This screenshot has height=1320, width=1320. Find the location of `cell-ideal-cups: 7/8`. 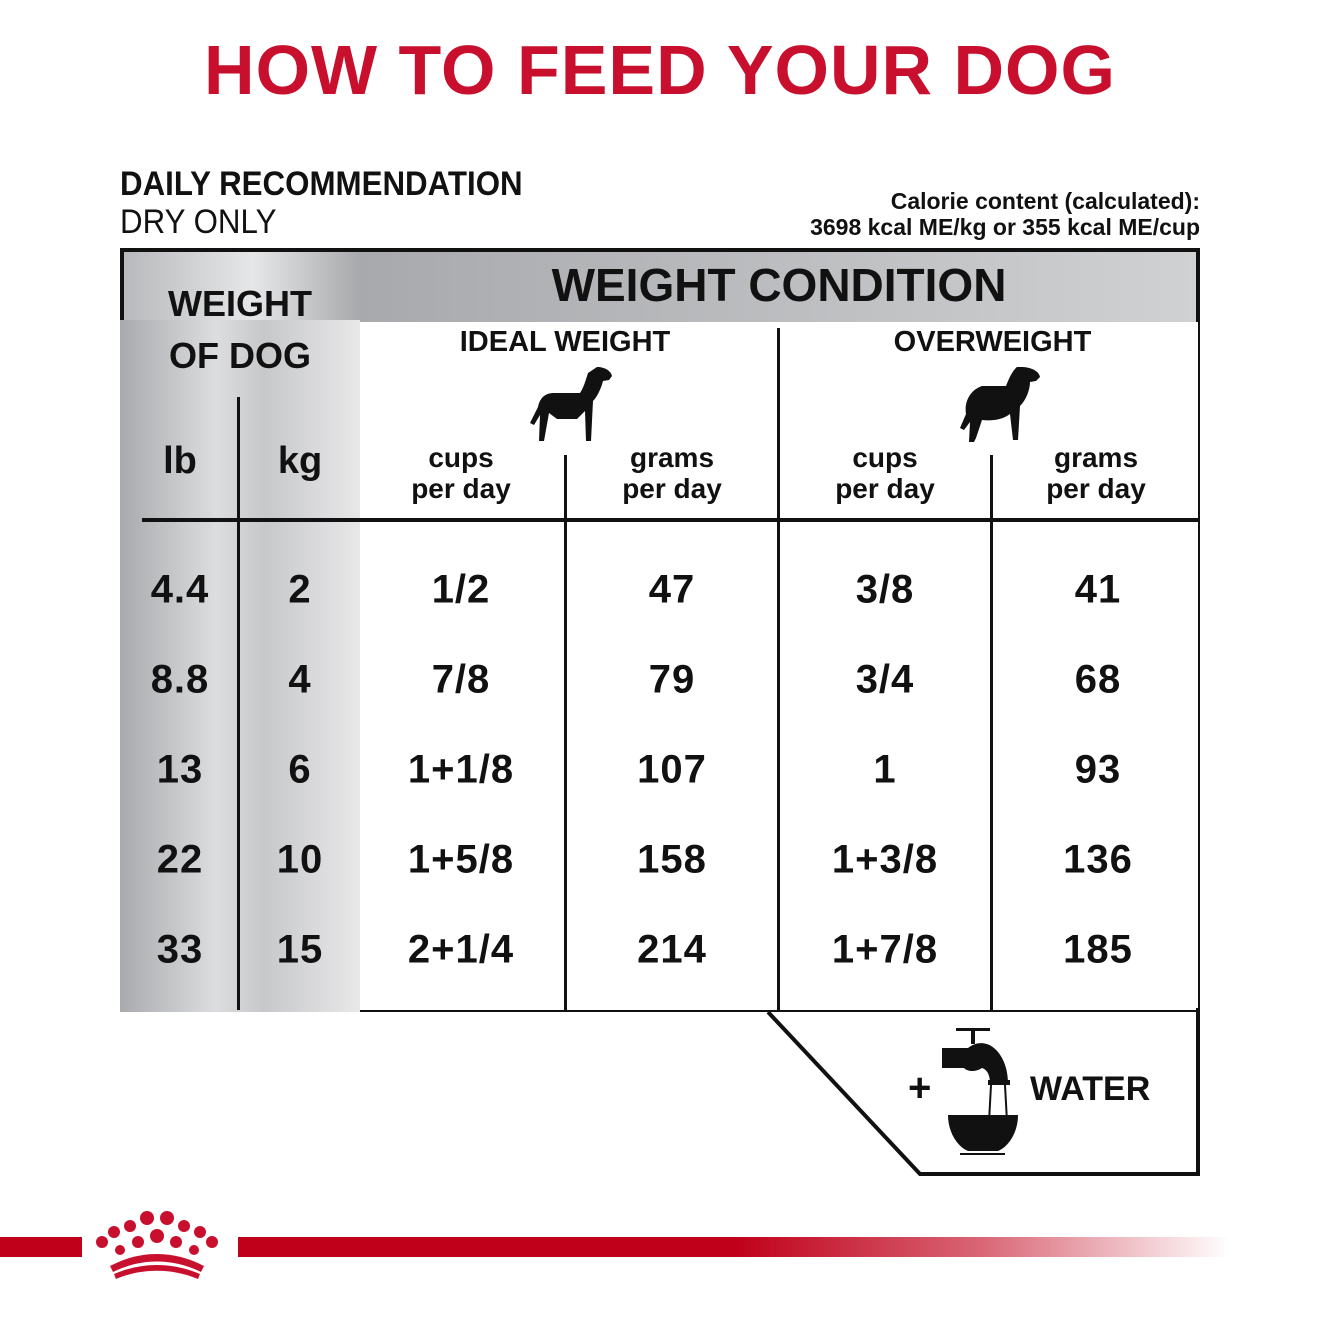

cell-ideal-cups: 7/8 is located at coordinates (461, 679).